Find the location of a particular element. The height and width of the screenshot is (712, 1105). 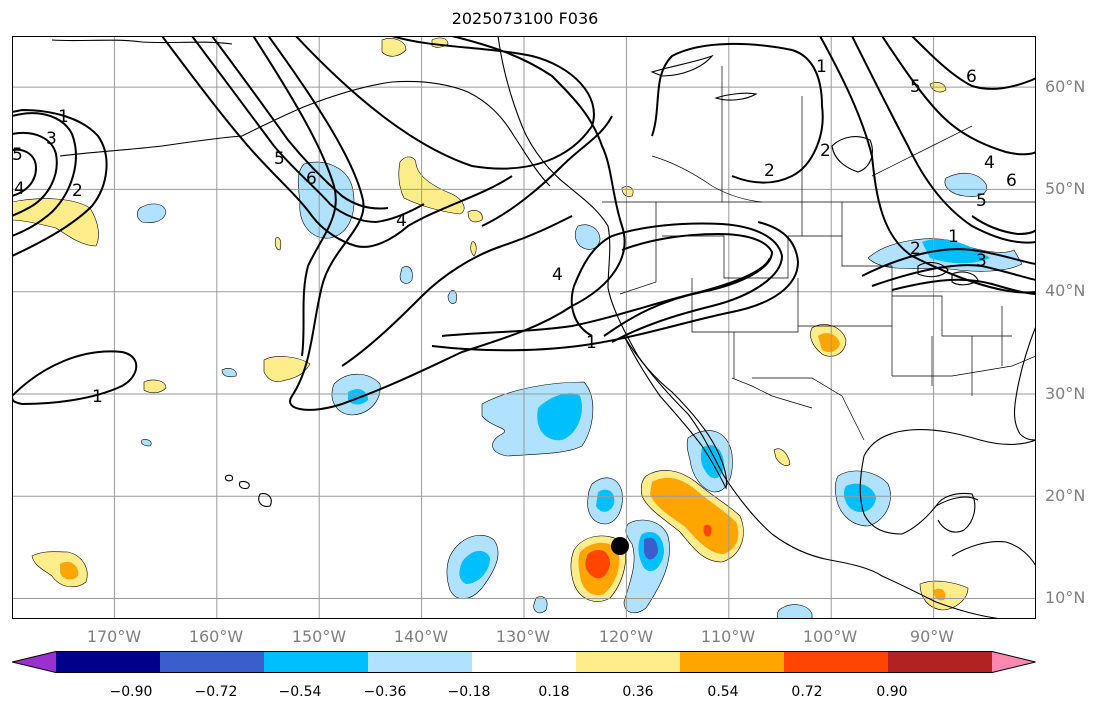

colorbar-tick-label: 0.36 is located at coordinates (638, 692).